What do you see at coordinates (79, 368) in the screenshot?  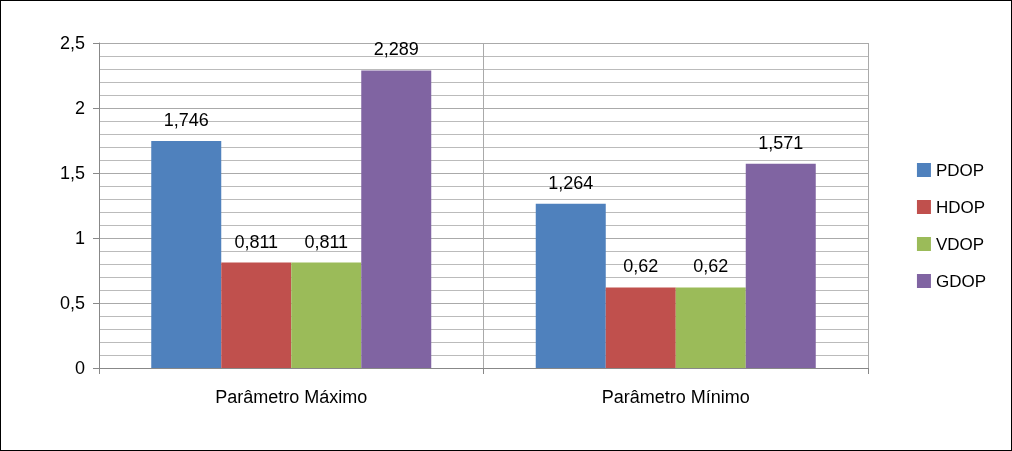 I see `y-tick-label: 0` at bounding box center [79, 368].